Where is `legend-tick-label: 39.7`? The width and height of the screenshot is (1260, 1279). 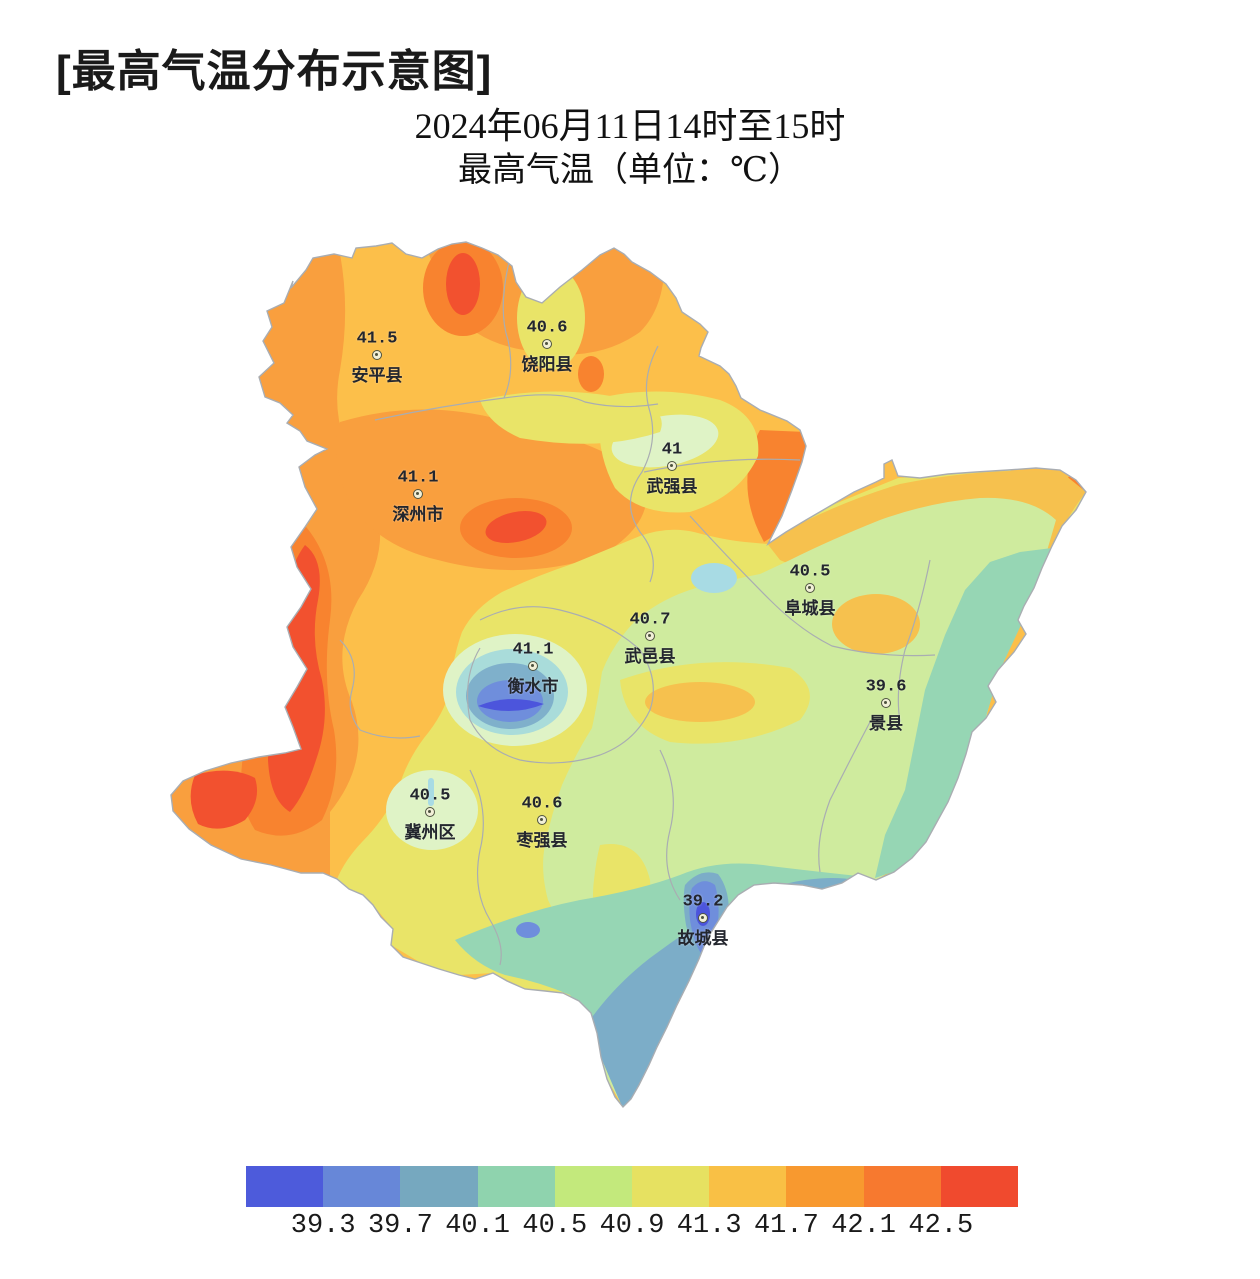 legend-tick-label: 39.7 is located at coordinates (400, 1226).